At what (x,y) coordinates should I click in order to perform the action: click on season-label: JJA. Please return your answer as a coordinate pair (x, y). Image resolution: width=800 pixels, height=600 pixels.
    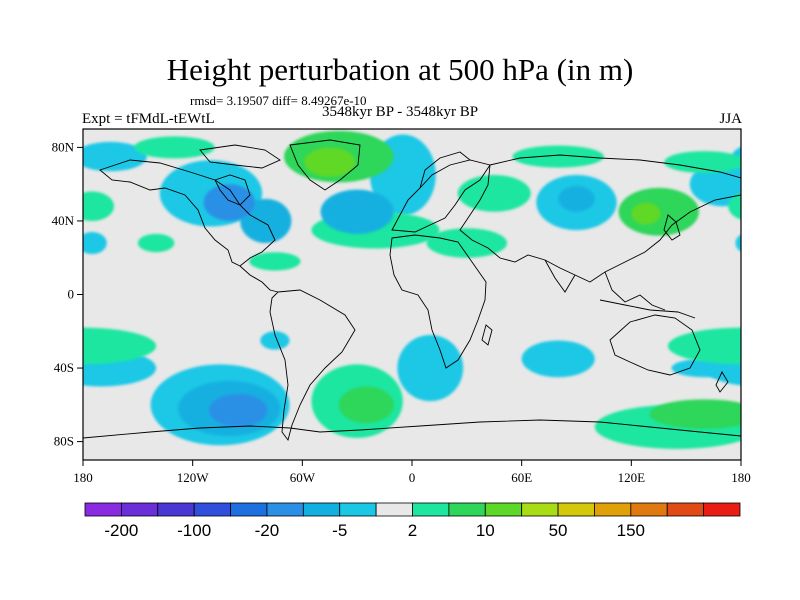
    Looking at the image, I should click on (730, 119).